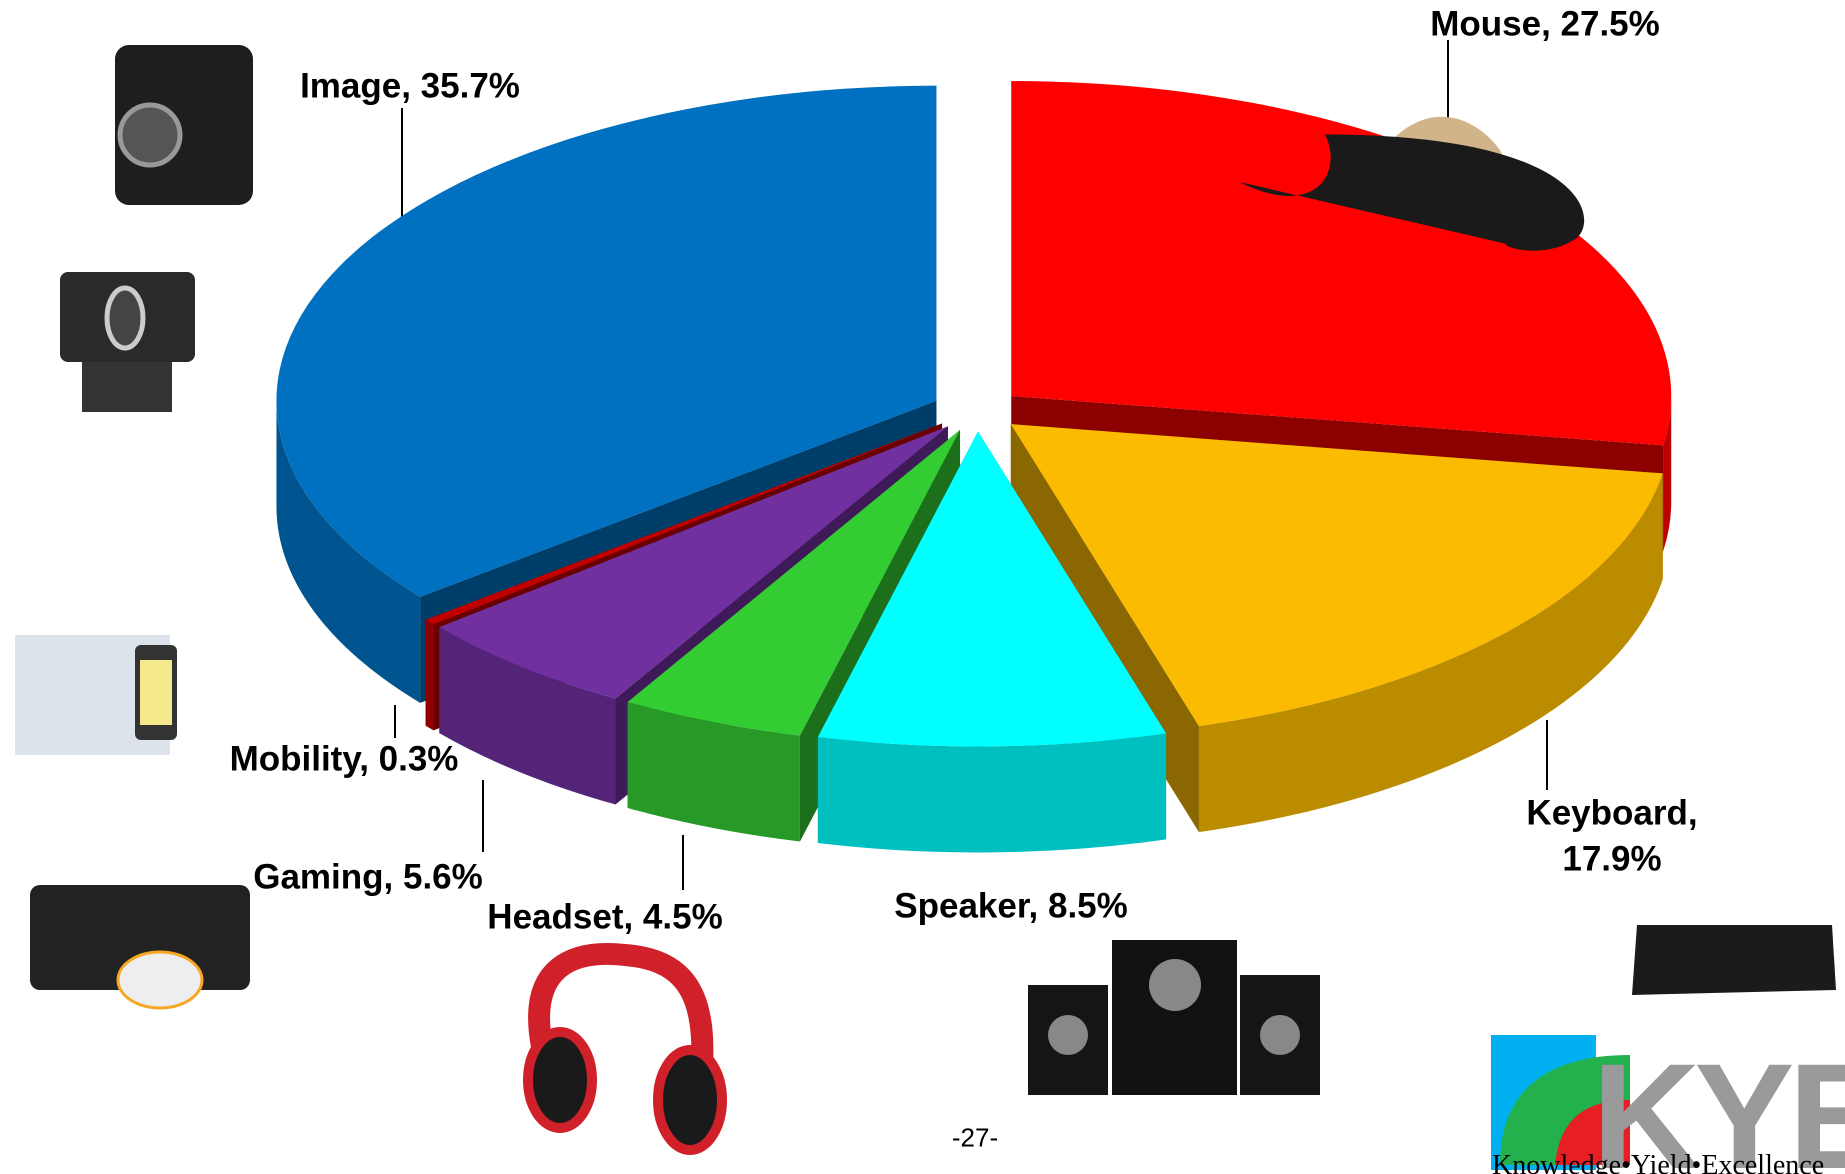  Describe the element at coordinates (1658, 1162) in the screenshot. I see `logo-tagline: Knowledge•Yield•Excellence` at that location.